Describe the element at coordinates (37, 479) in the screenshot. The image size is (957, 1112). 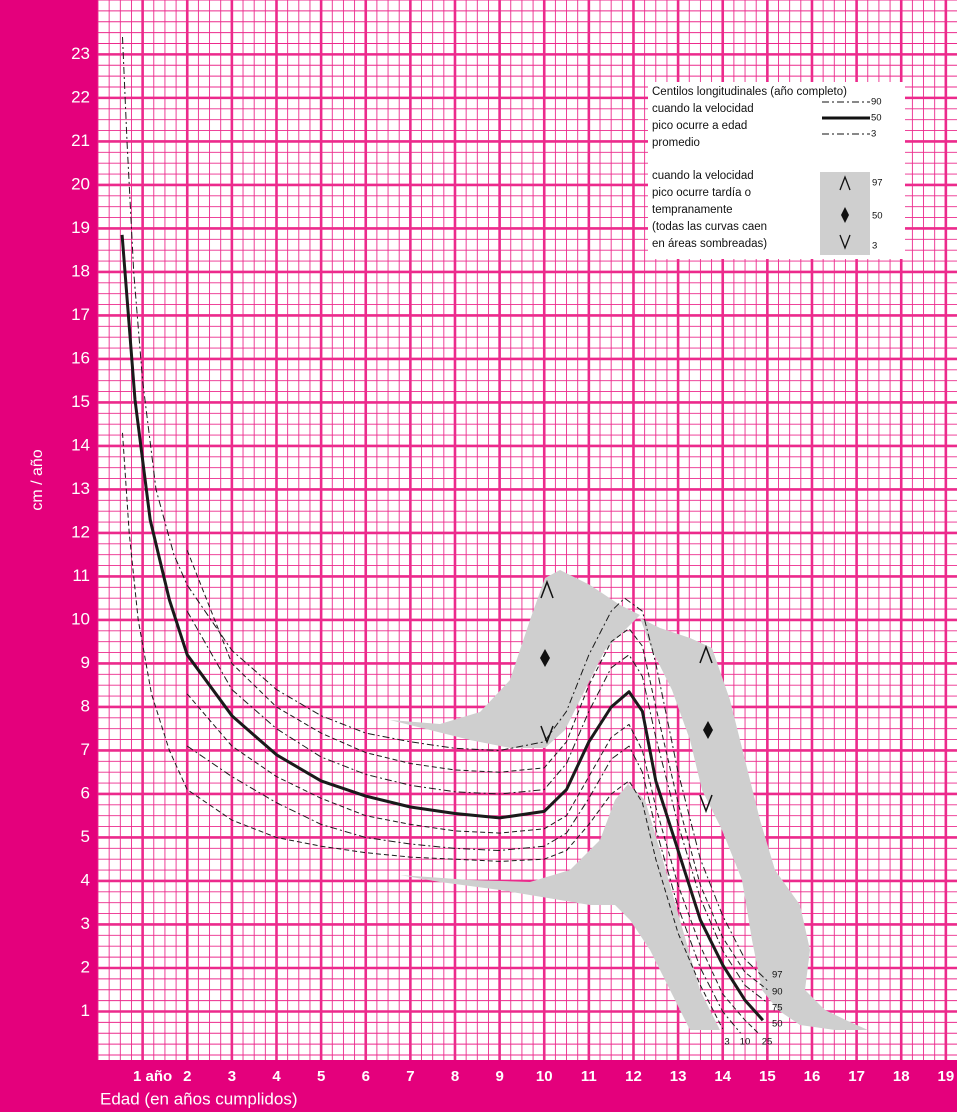
I see `y-axis-label: cm / año` at that location.